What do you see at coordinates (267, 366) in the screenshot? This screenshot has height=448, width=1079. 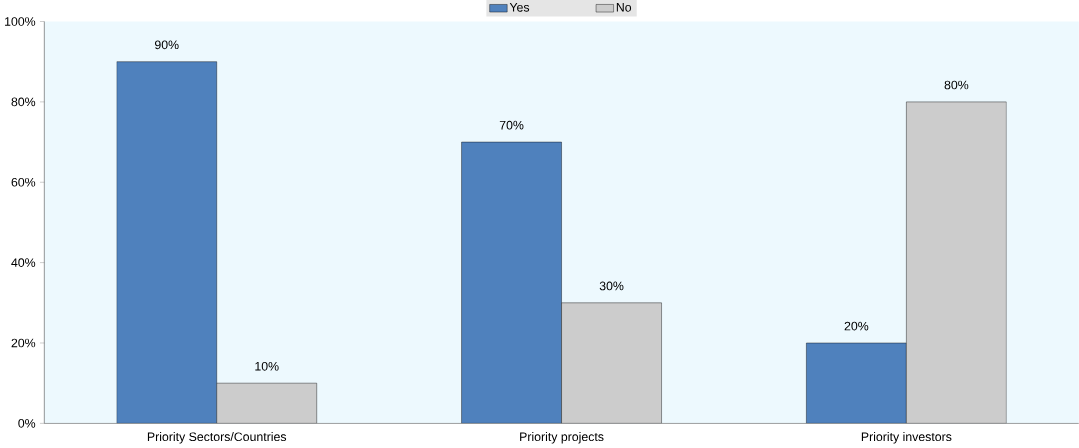 I see `data-label: 10%` at bounding box center [267, 366].